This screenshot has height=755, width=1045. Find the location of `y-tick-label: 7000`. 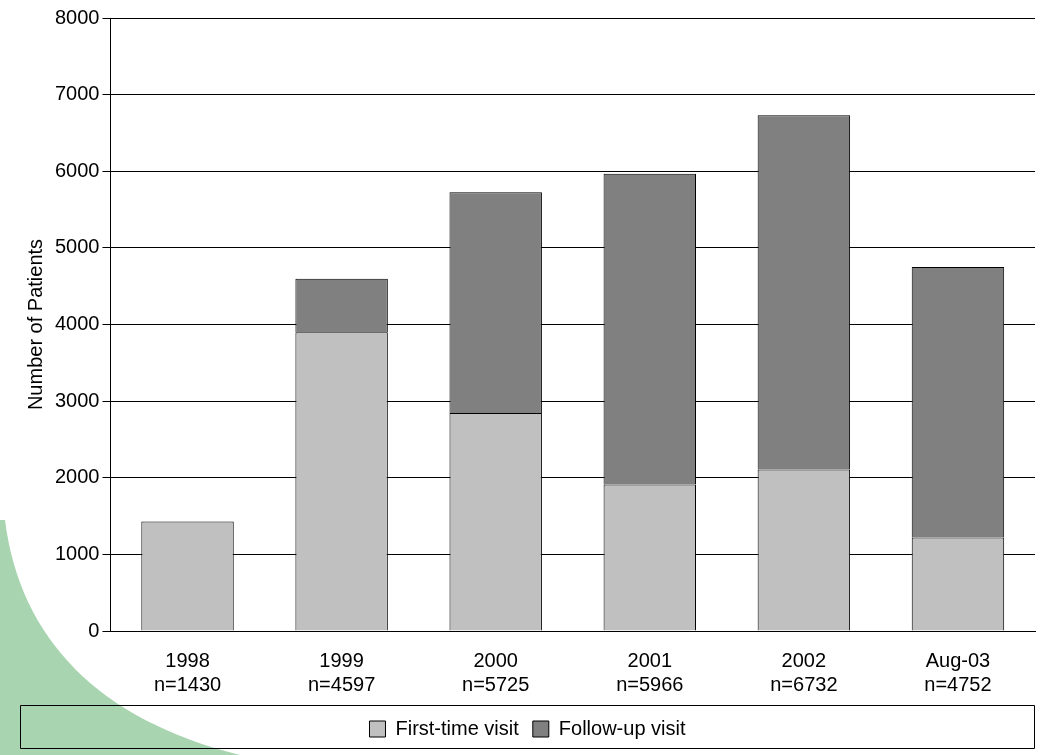

y-tick-label: 7000 is located at coordinates (77, 93).